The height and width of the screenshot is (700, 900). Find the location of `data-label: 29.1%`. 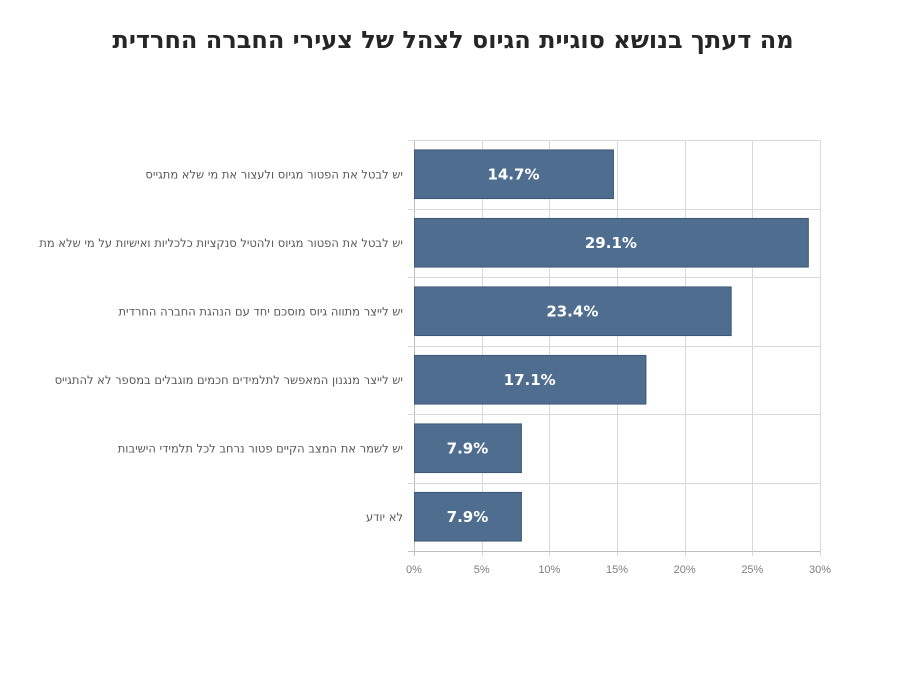

data-label: 29.1% is located at coordinates (611, 243).